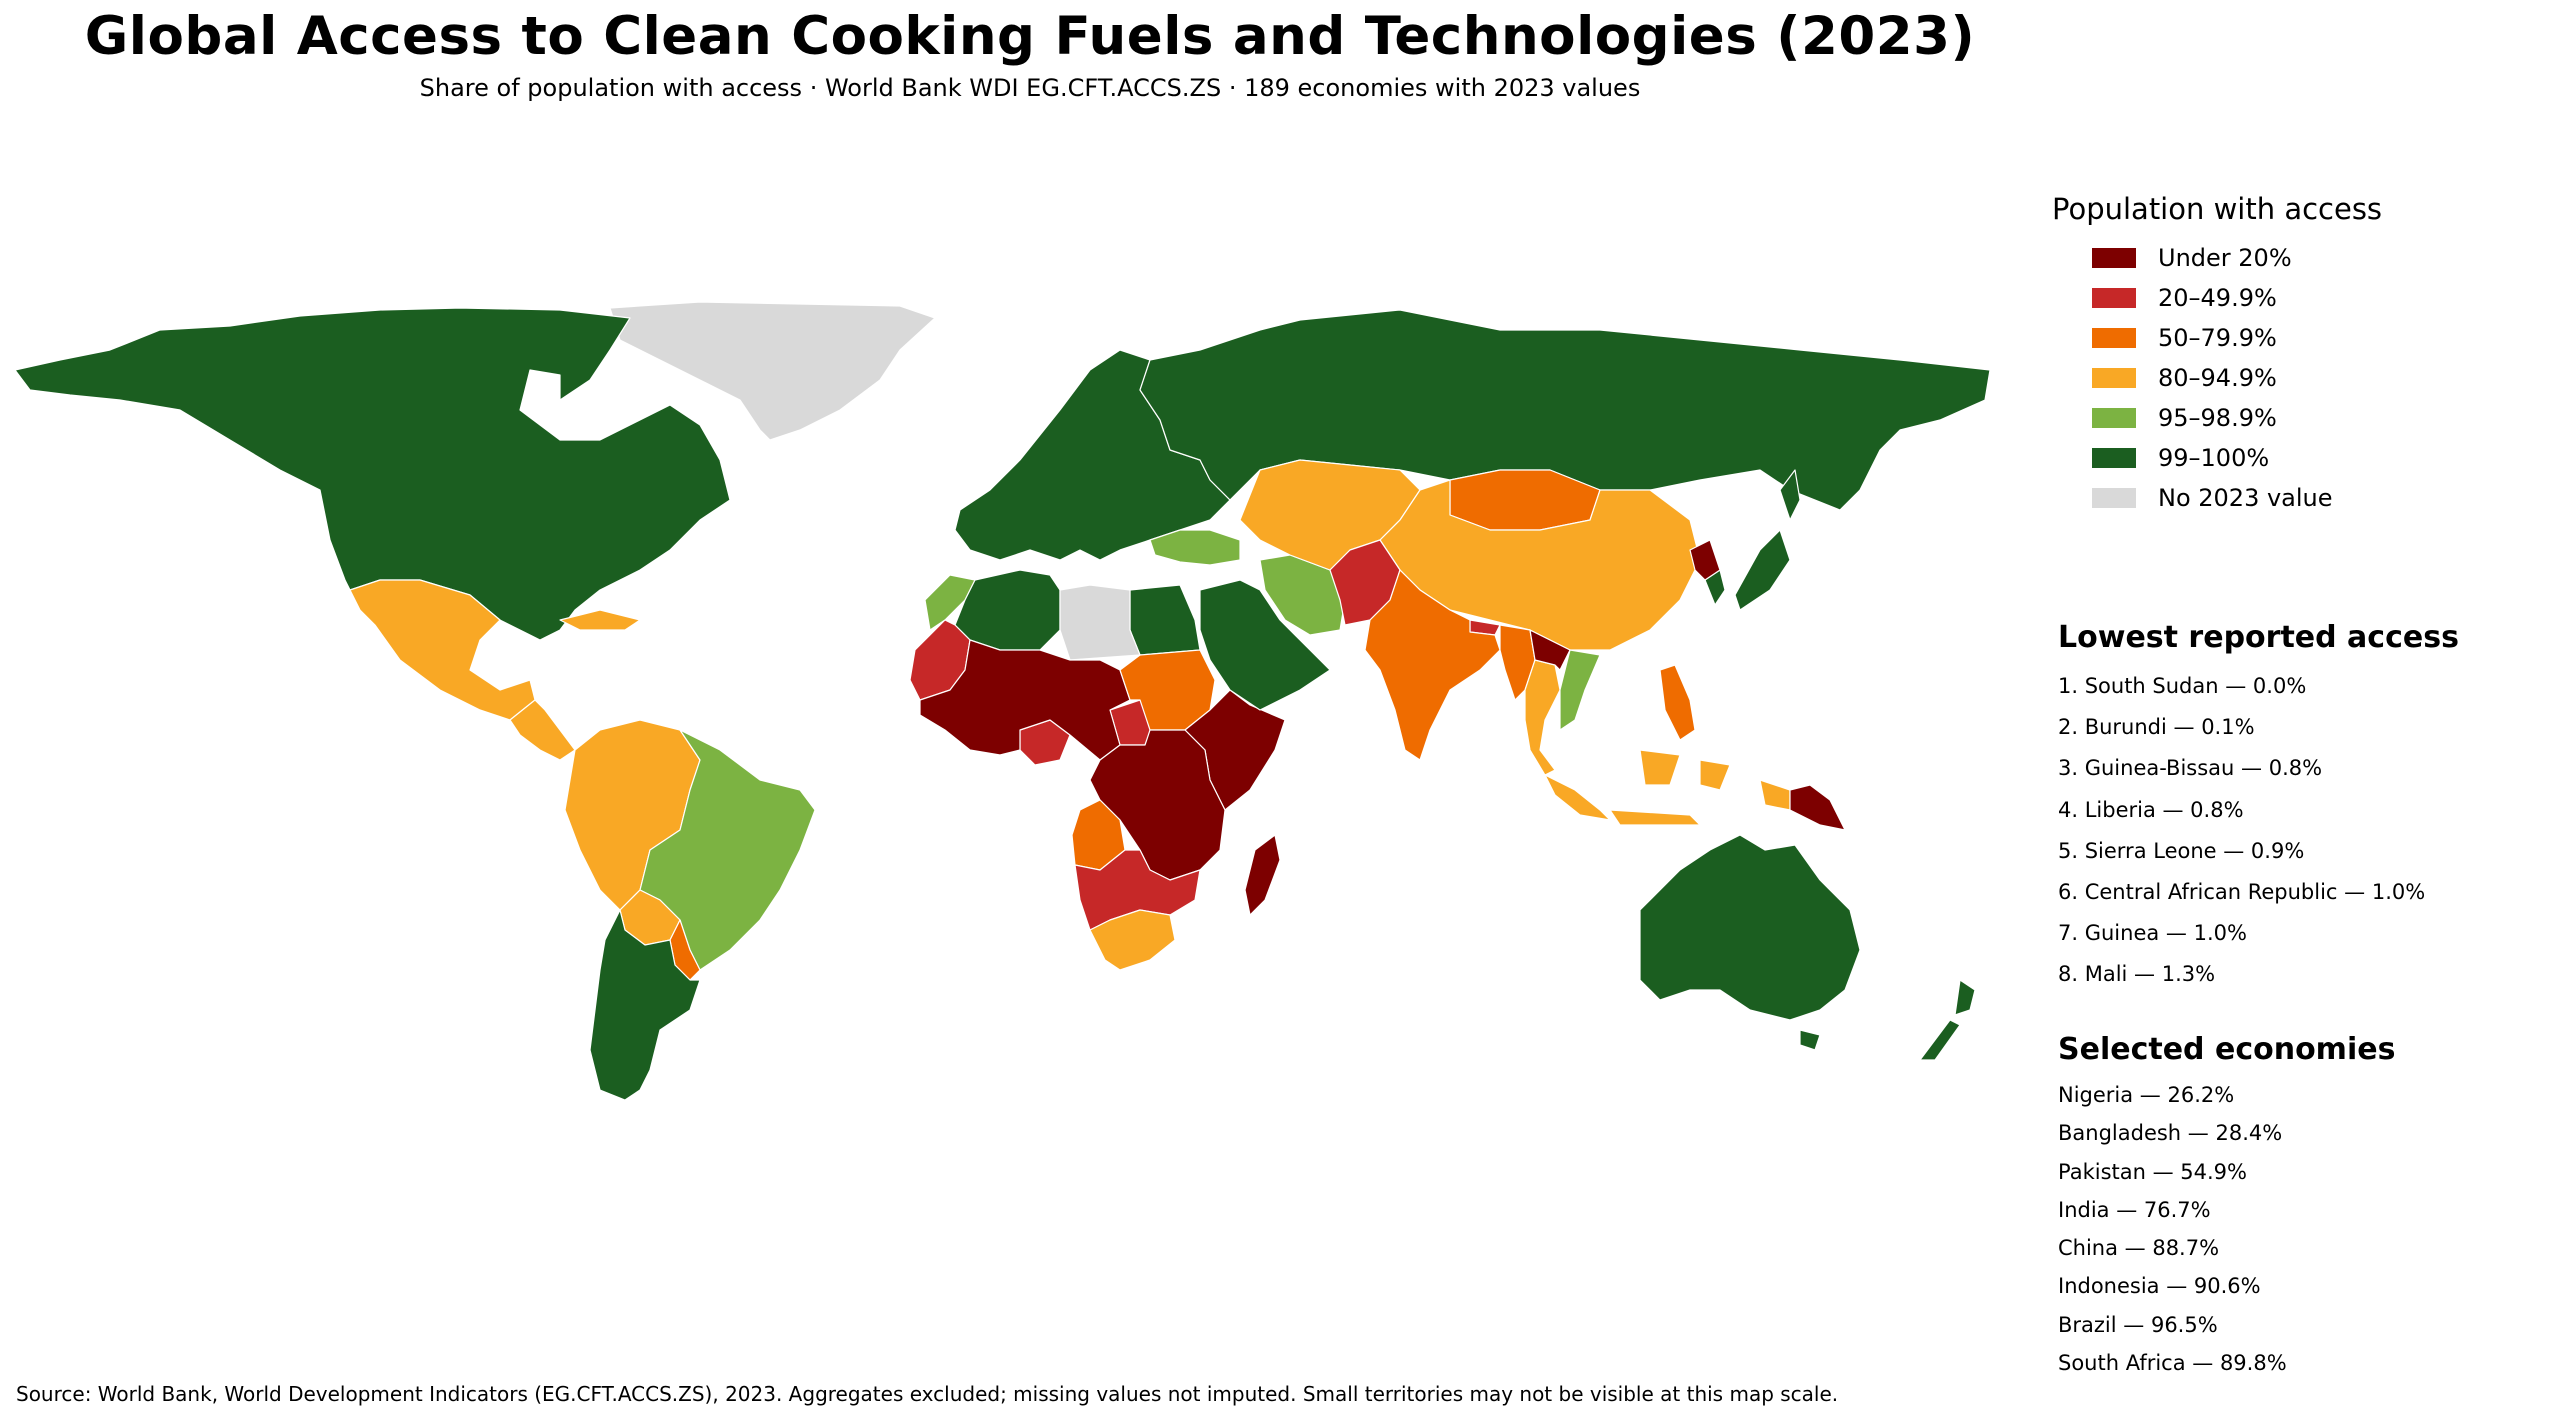  What do you see at coordinates (1025, 700) in the screenshot?
I see `region-sahel` at bounding box center [1025, 700].